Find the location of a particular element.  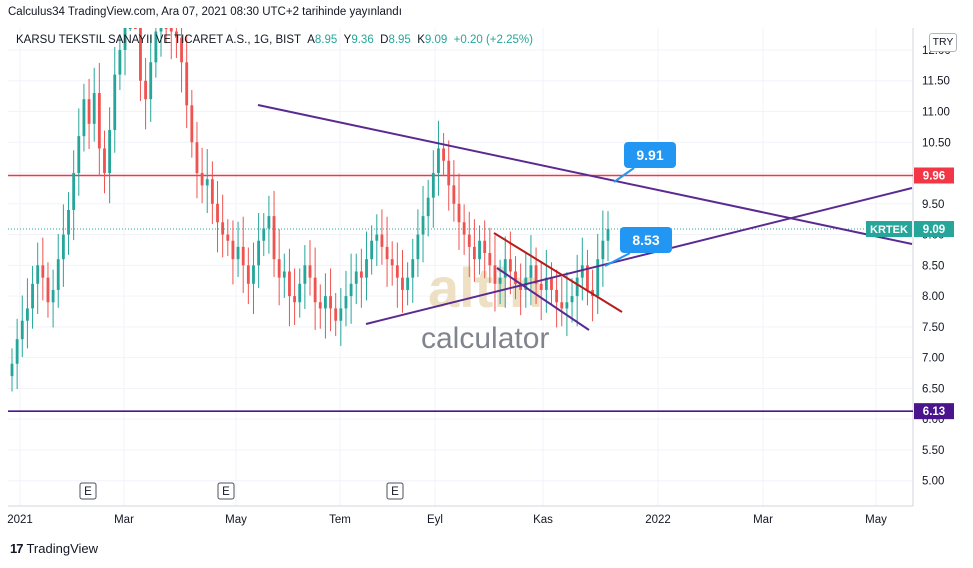

low-label: D is located at coordinates (384, 40).